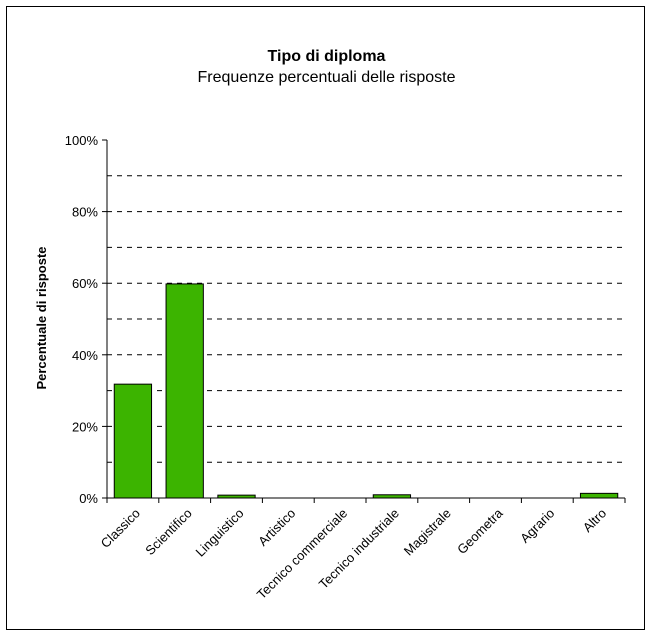 This screenshot has width=653, height=637. Describe the element at coordinates (82, 140) in the screenshot. I see `y-tick-label: 100%` at that location.